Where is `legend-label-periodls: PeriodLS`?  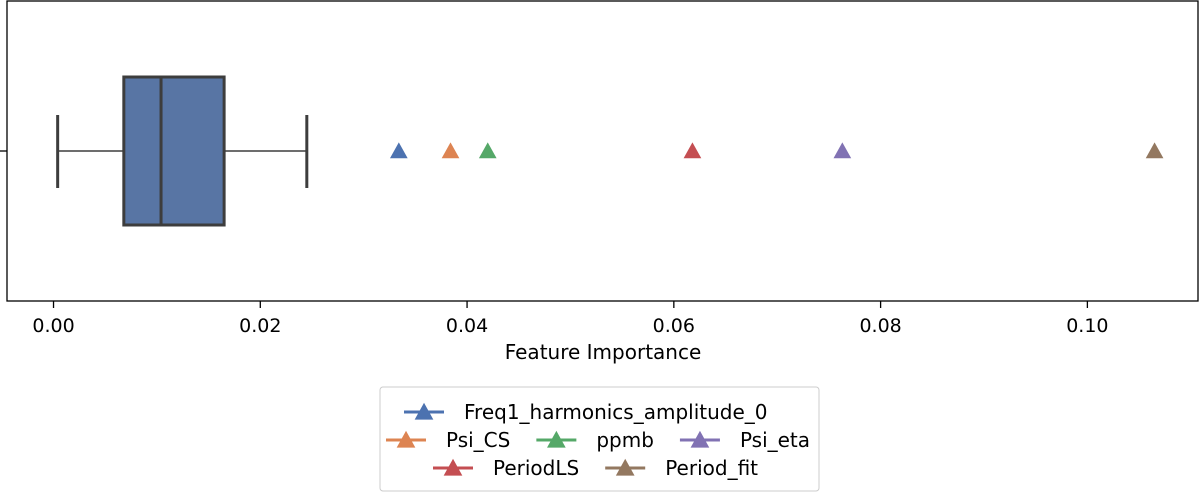 legend-label-periodls: PeriodLS is located at coordinates (536, 468).